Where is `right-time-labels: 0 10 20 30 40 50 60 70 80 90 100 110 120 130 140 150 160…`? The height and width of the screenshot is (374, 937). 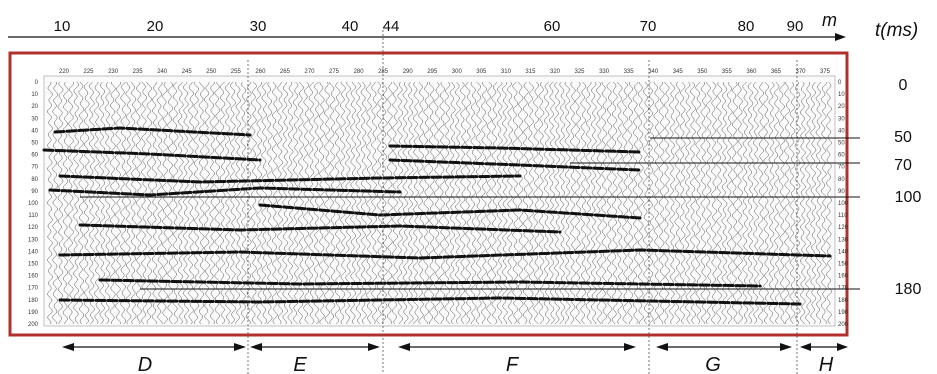
right-time-labels: 0 10 20 30 40 50 60 70 80 90 100 110 120 130 140 150 160… is located at coordinates (843, 204).